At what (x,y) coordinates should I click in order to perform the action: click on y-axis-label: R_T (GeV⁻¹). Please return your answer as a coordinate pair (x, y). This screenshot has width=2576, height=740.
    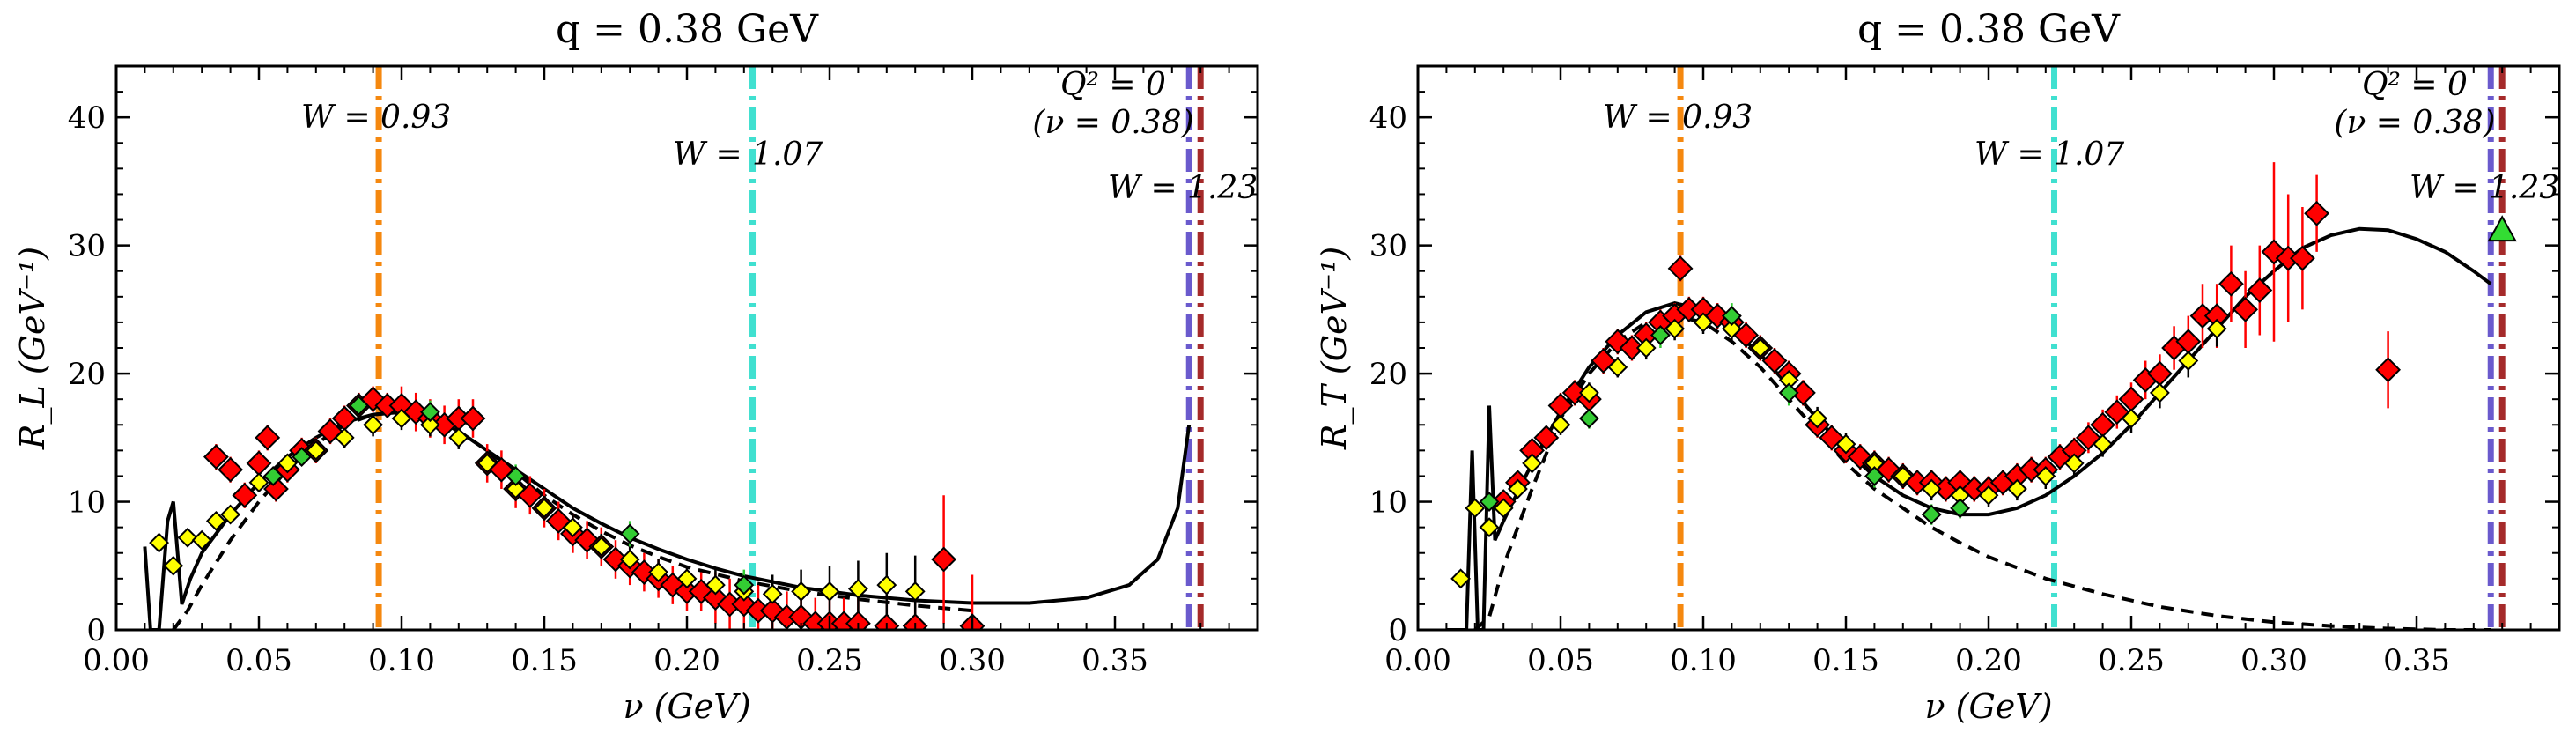
    Looking at the image, I should click on (1334, 348).